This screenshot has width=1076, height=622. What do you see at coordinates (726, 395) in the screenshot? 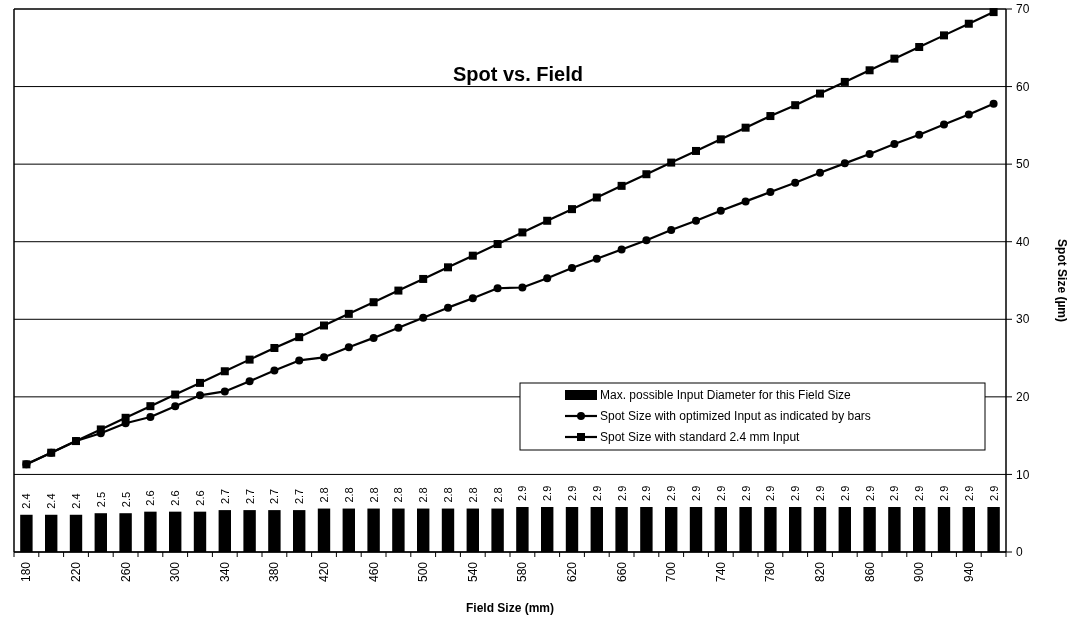
I see `legend-label: Max. possible Input Diameter for this Field Size` at bounding box center [726, 395].